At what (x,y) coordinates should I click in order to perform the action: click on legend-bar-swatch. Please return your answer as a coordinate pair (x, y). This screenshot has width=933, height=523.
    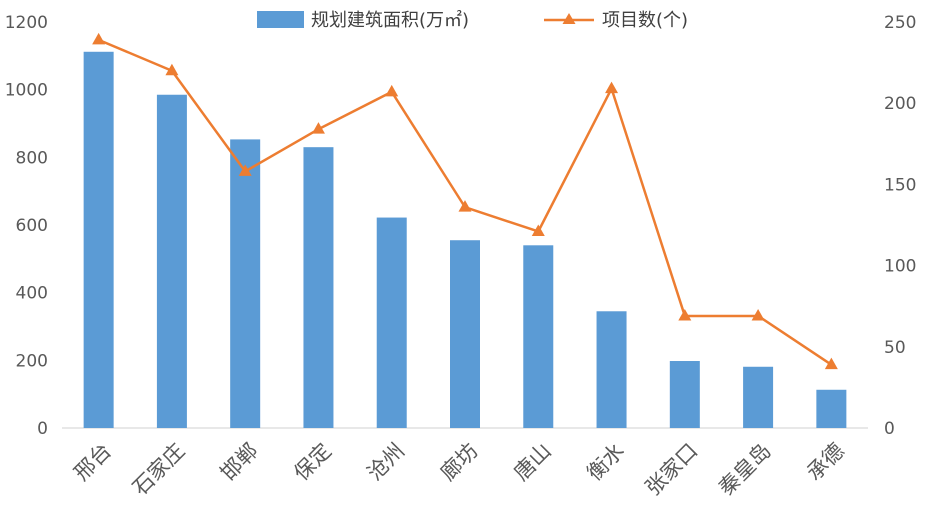
    Looking at the image, I should click on (280, 19).